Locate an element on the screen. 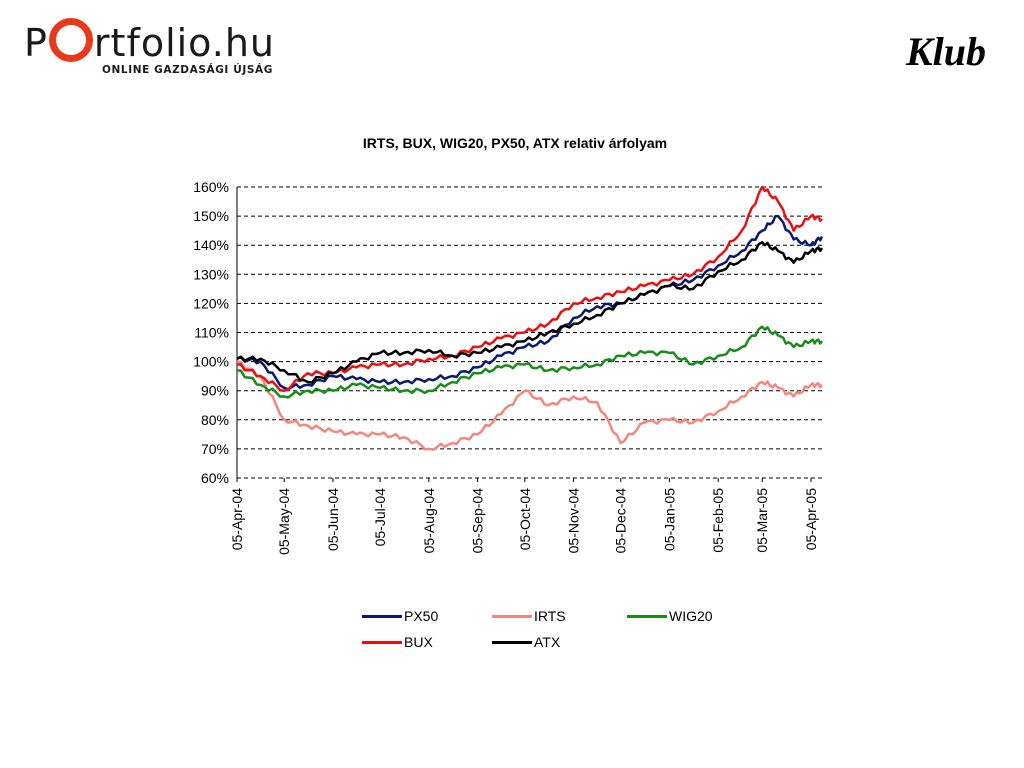  x-tick-label: 05-Dec-04 is located at coordinates (621, 521).